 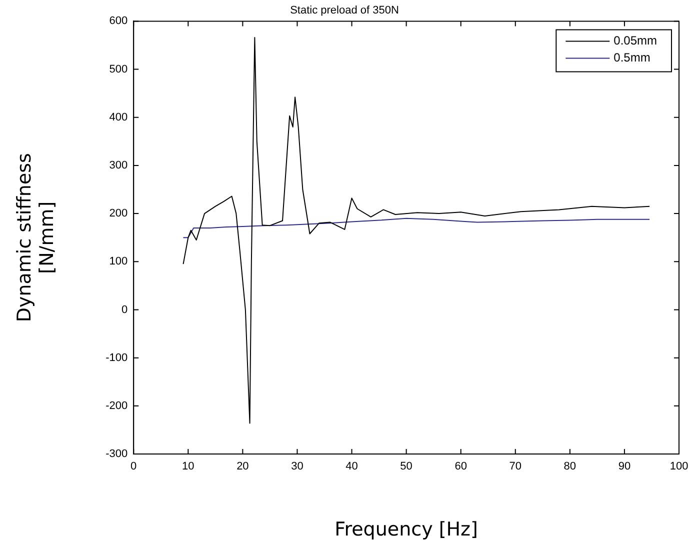 I want to click on y-axis-title: Dynamic stiffness [N/mm], so click(x=35, y=237).